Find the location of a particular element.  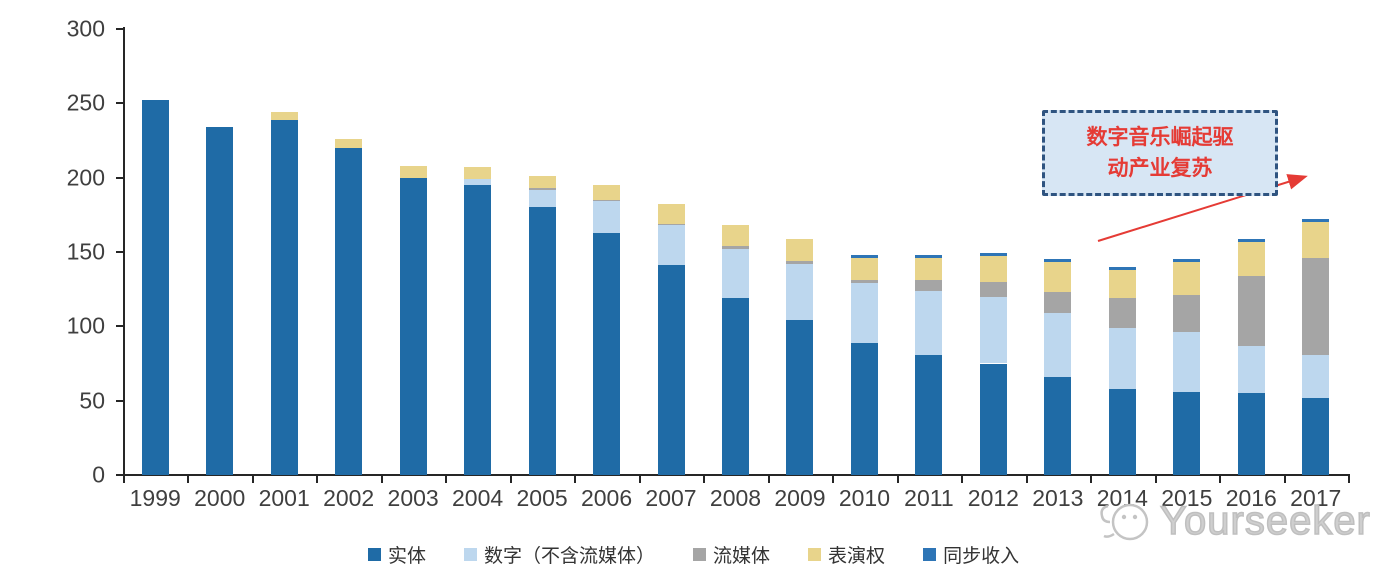

y-axis-tick-label: 150 is located at coordinates (85, 251).